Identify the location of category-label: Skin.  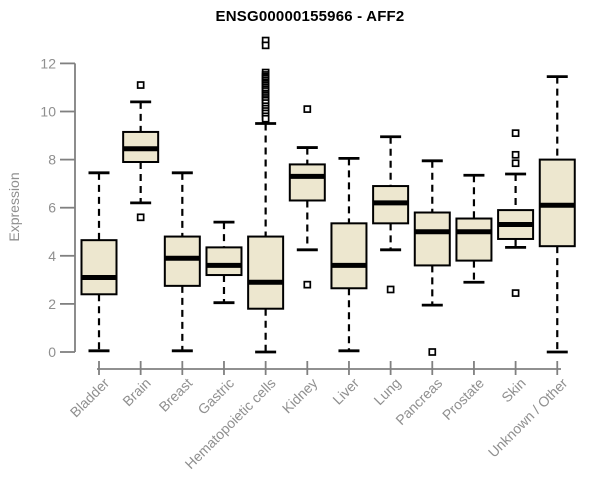
(513, 390).